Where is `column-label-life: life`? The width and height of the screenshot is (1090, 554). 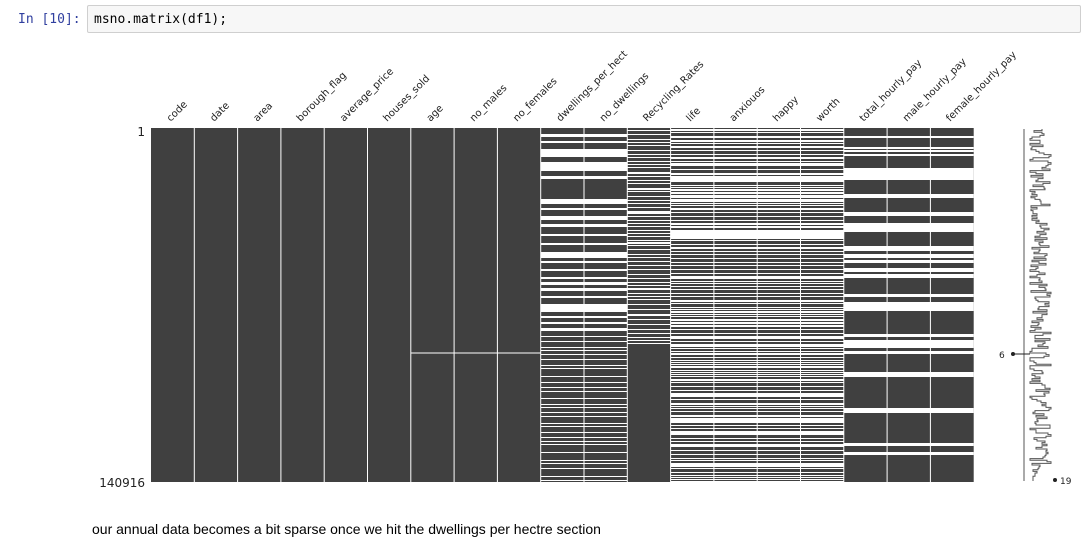
column-label-life: life is located at coordinates (694, 115).